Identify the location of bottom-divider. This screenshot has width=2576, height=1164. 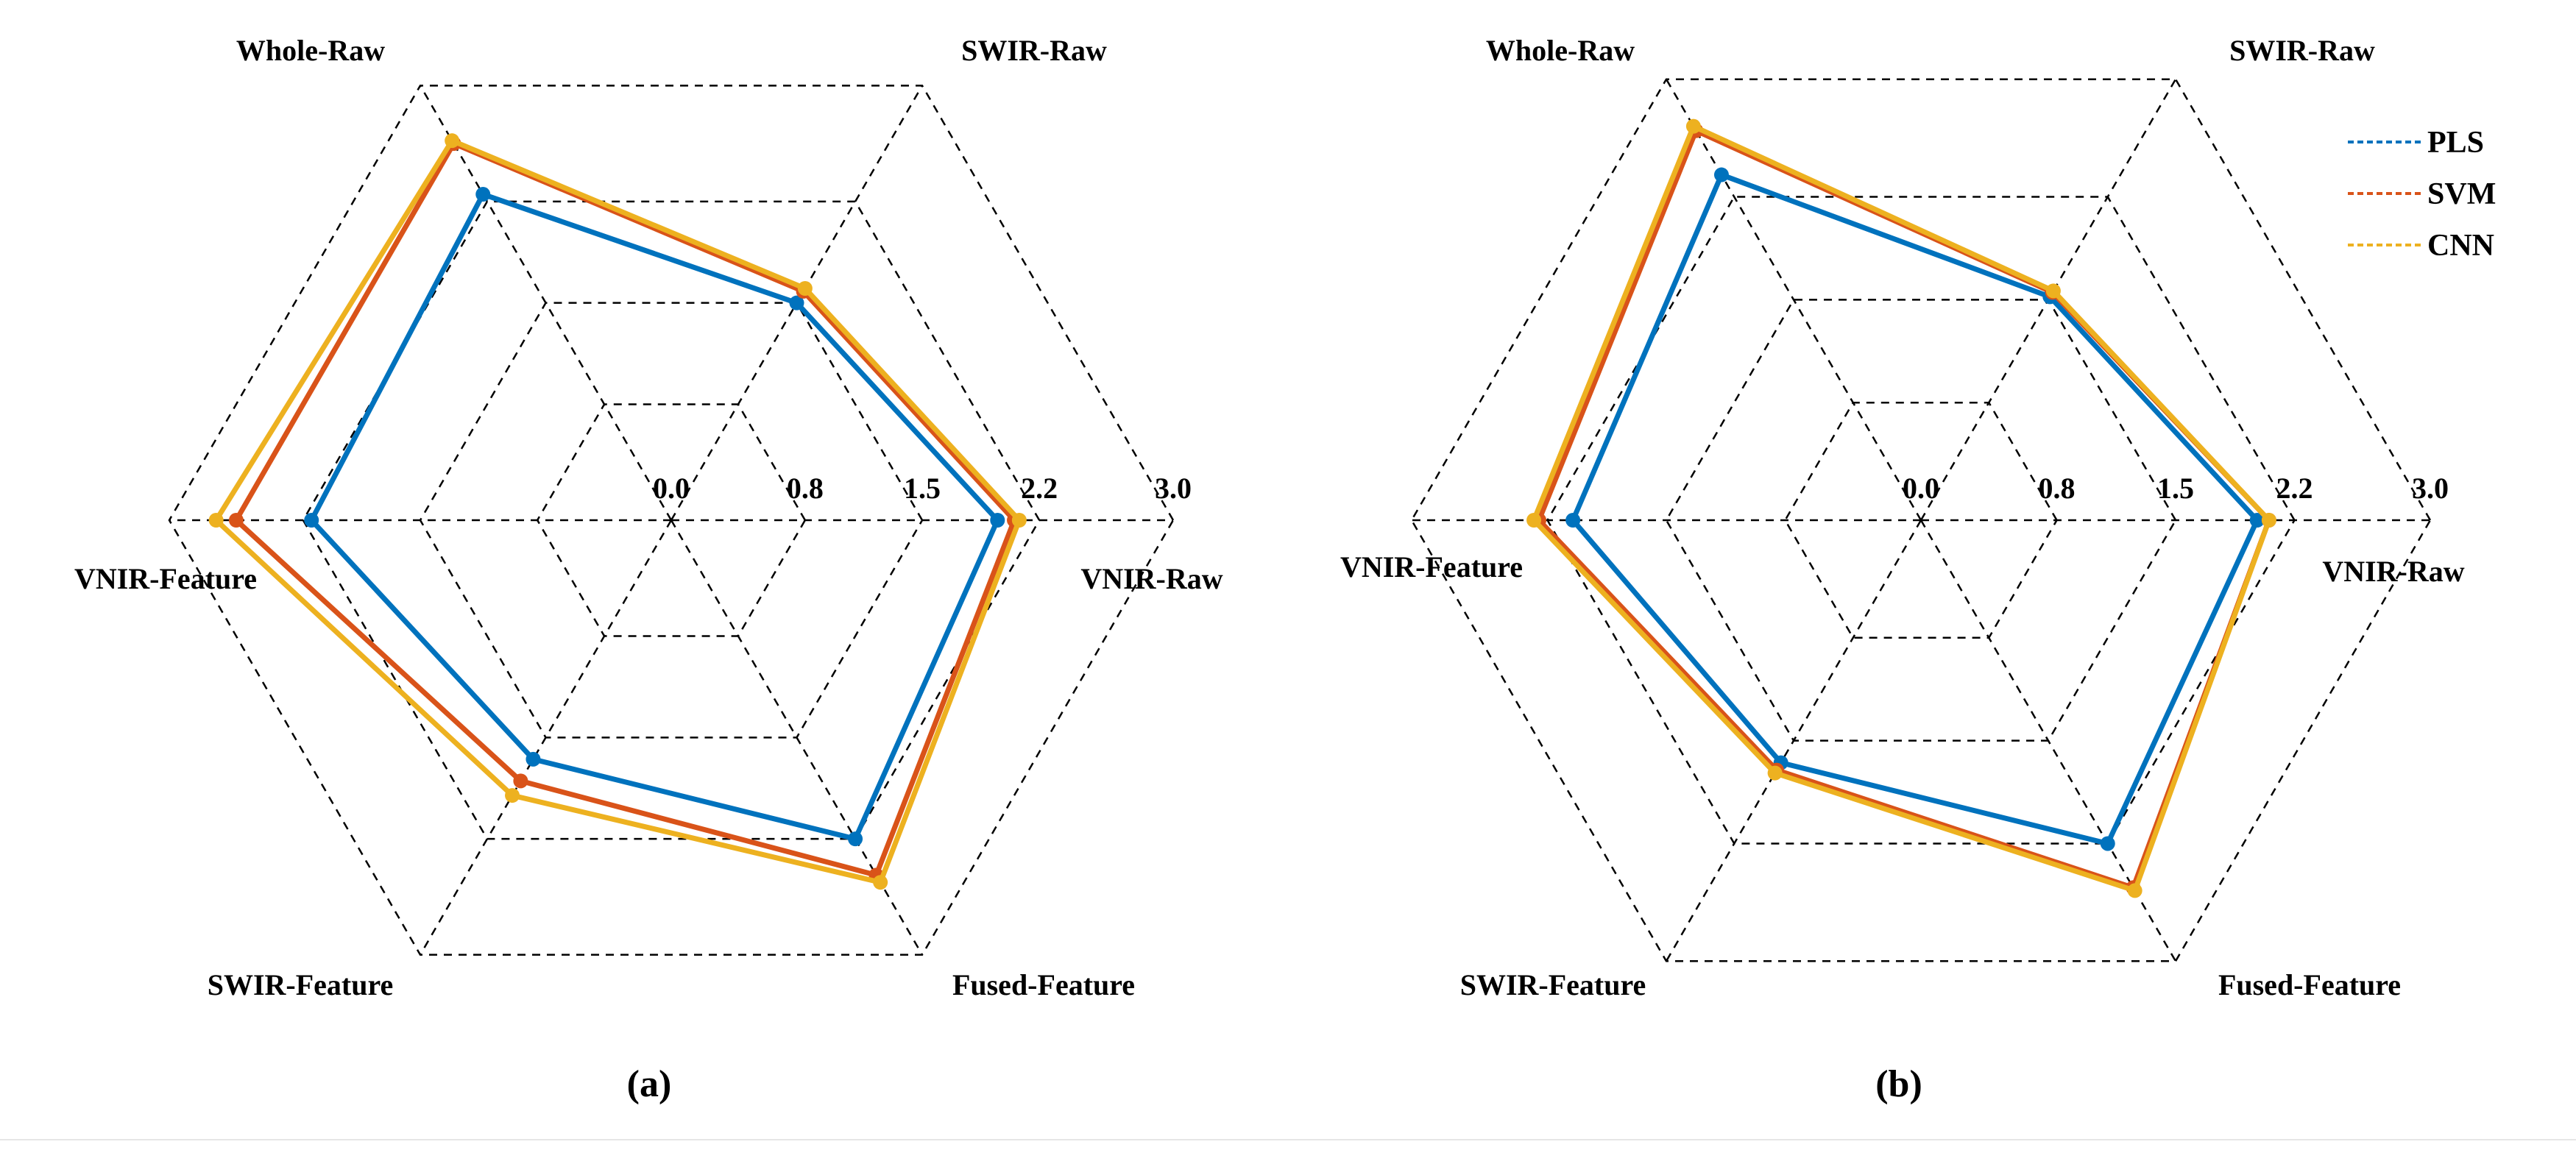
(1288, 1139).